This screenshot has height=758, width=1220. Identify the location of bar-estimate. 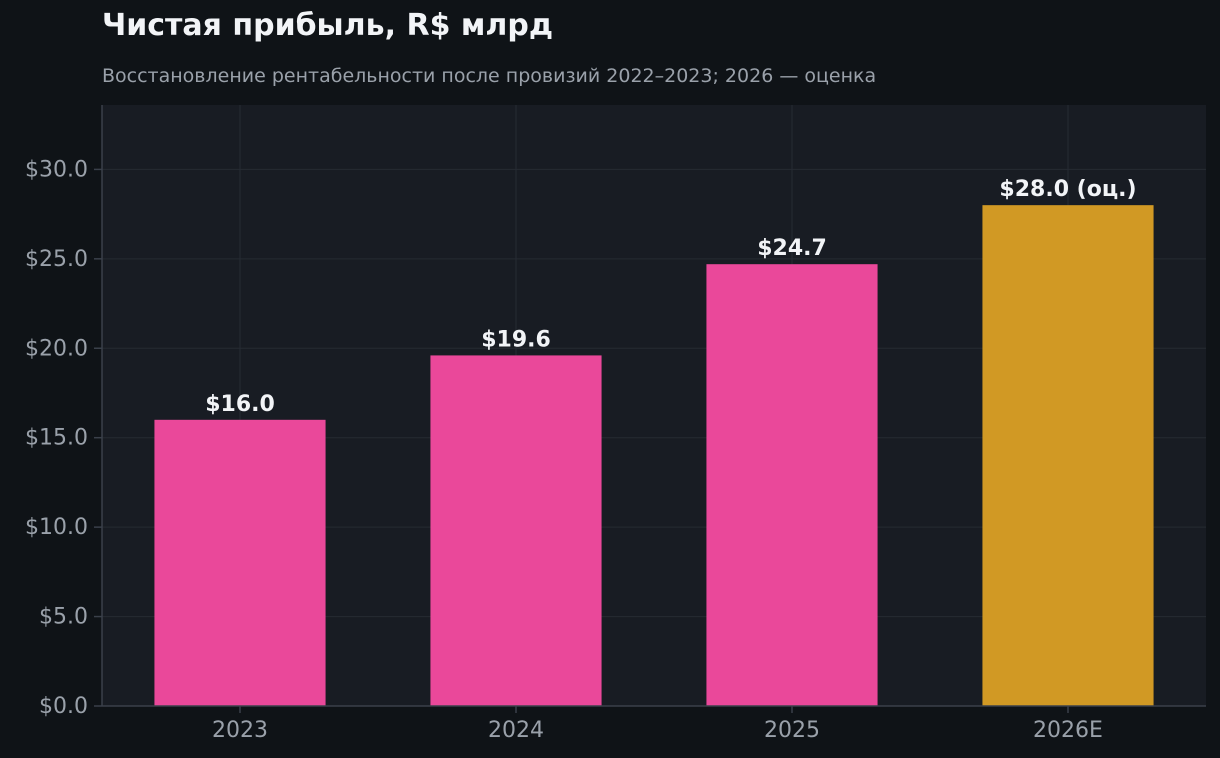
(1068, 455).